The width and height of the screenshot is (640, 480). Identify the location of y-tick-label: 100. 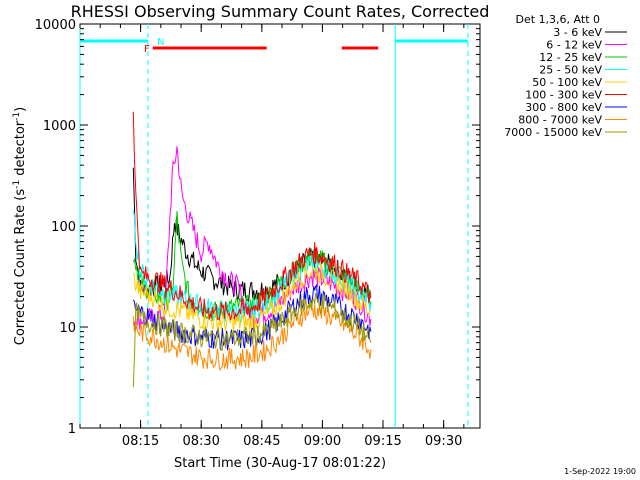
(63, 227).